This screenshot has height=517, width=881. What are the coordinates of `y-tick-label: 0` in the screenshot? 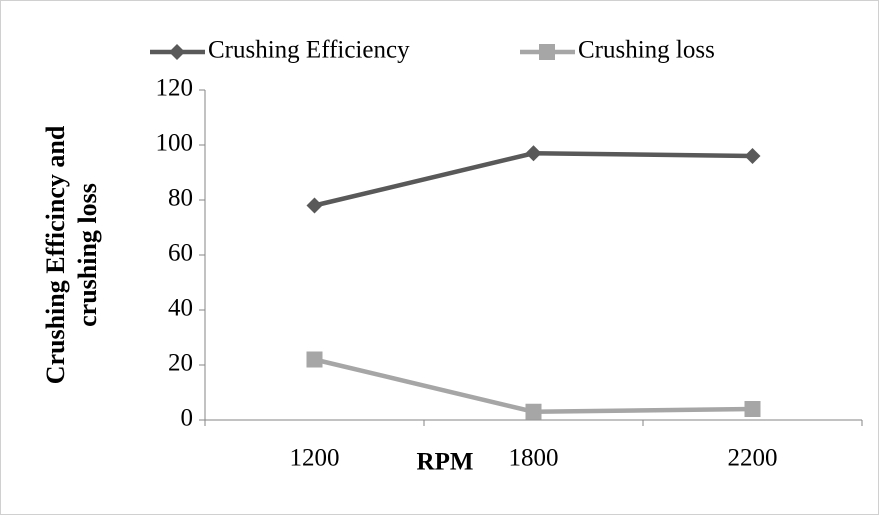 It's located at (187, 418).